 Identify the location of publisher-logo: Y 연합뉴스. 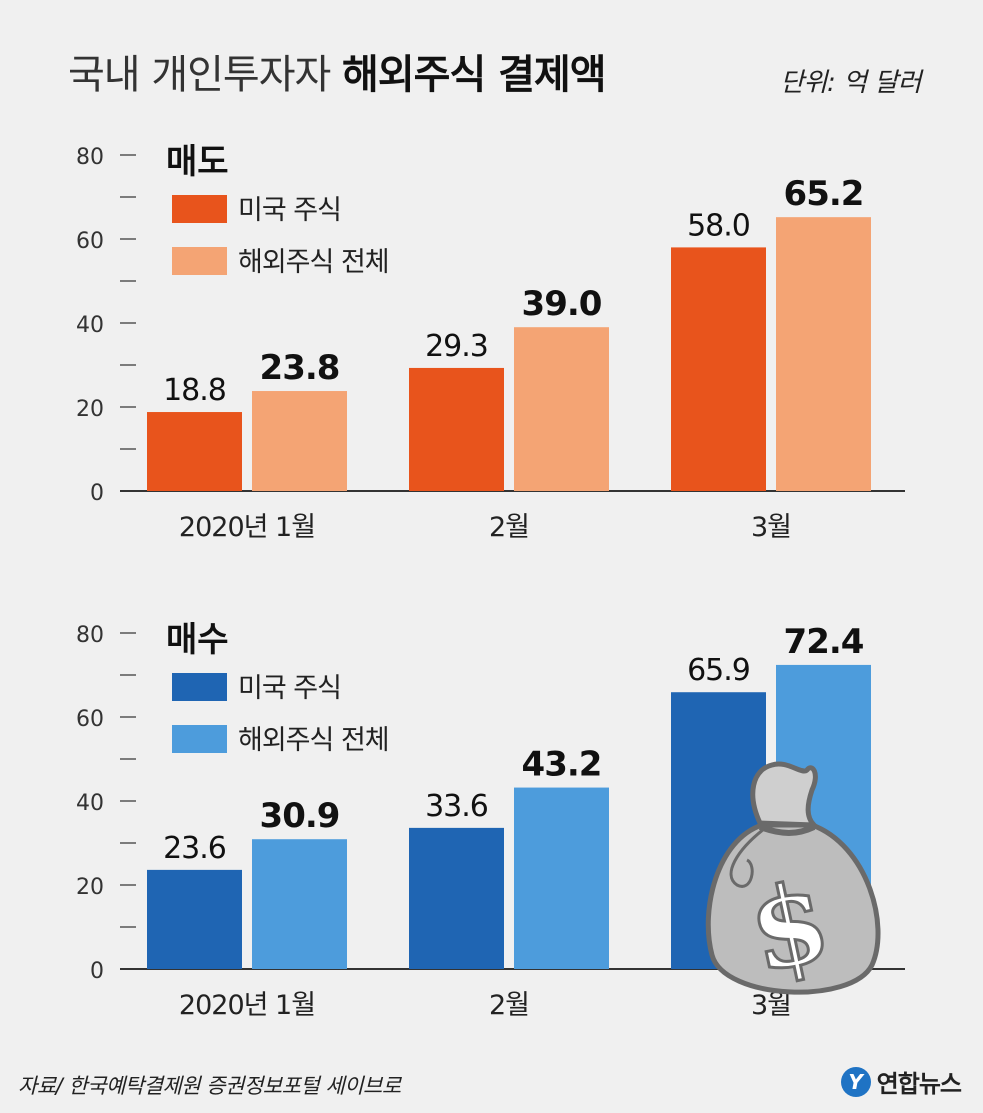
(901, 1081).